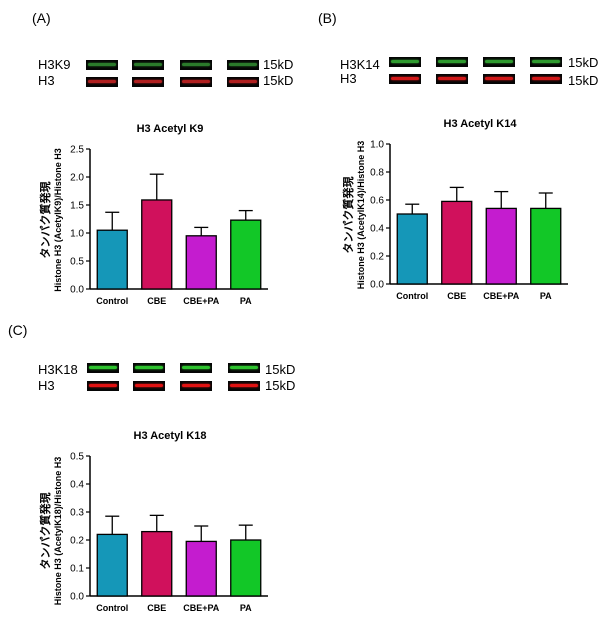  I want to click on y-tick-label: 2.5, so click(77, 150).